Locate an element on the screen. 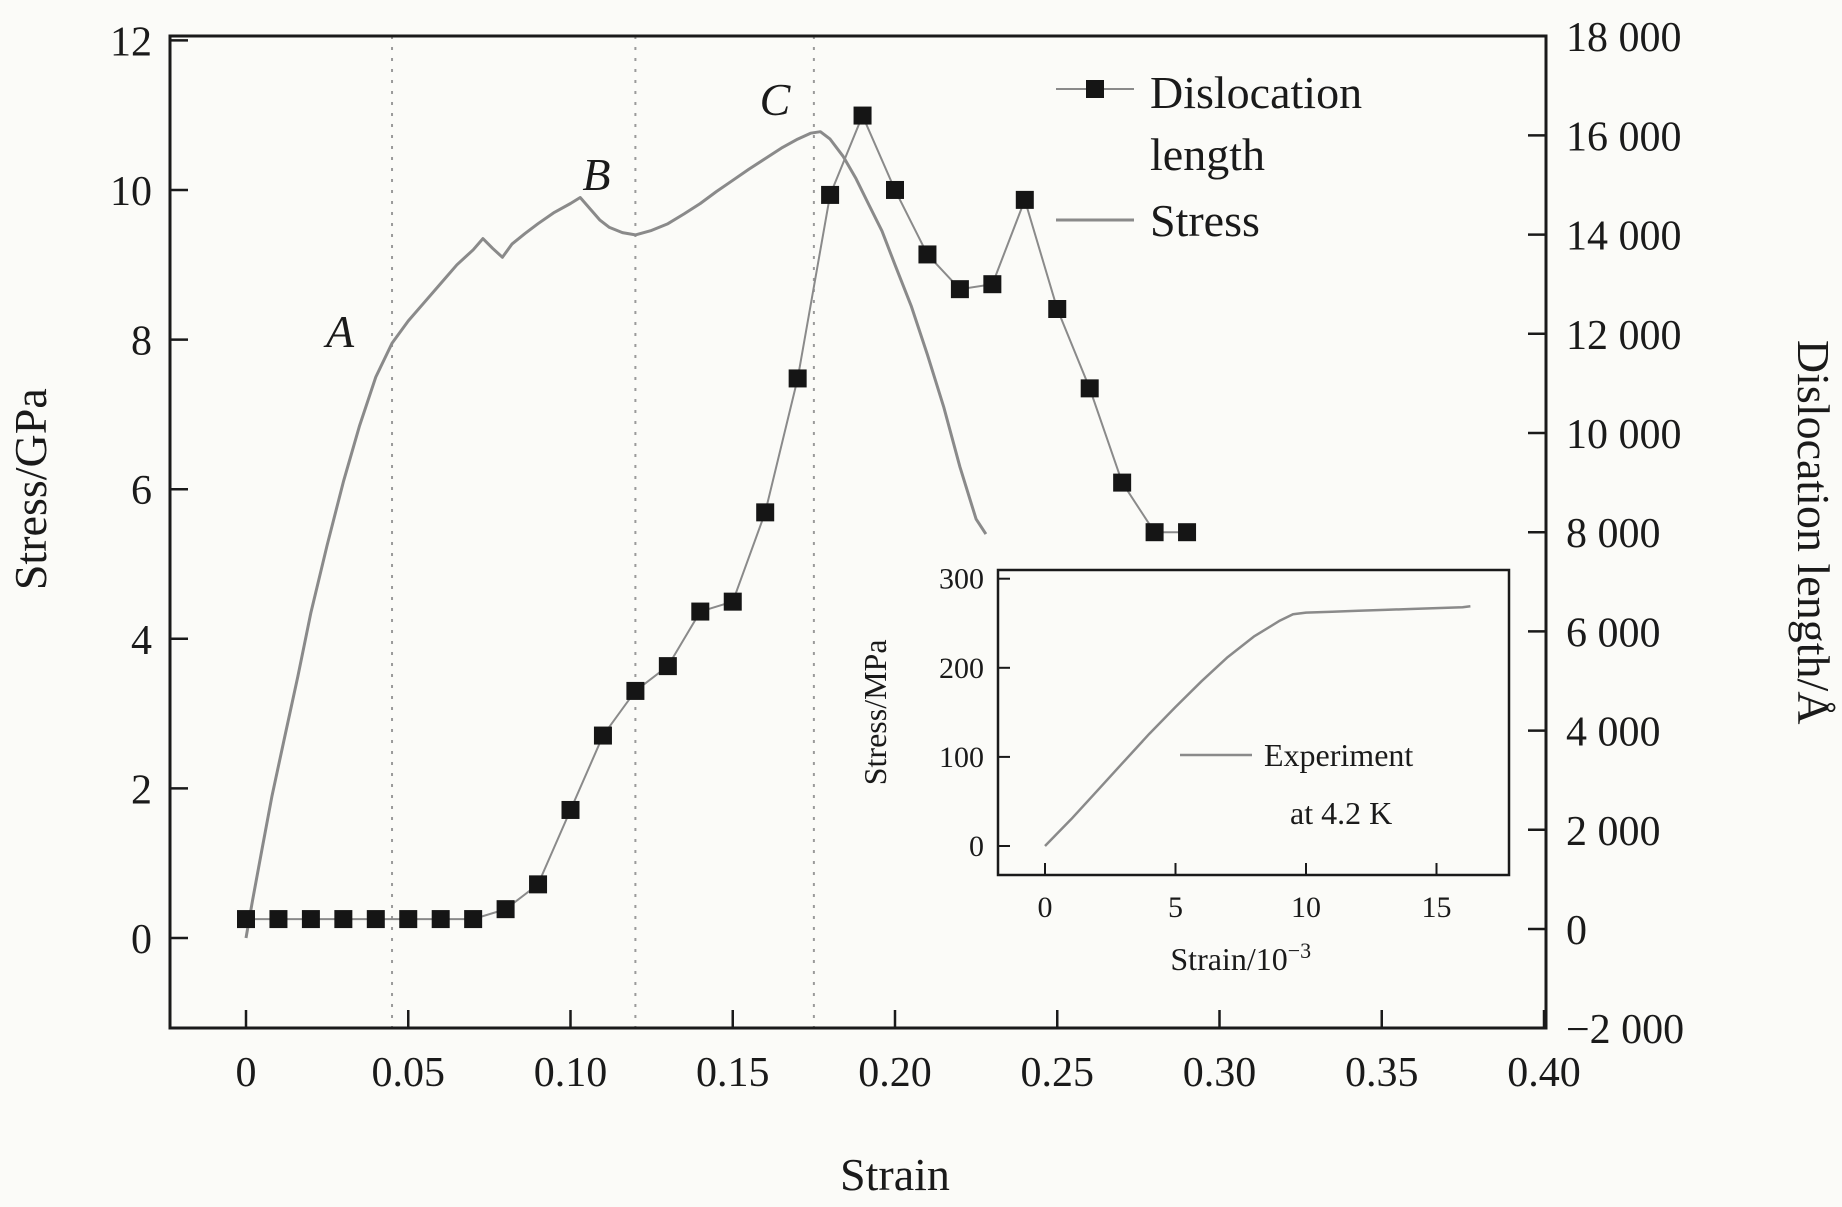 This screenshot has height=1207, width=1842. inset-x-tick-label: 10 is located at coordinates (1306, 907).